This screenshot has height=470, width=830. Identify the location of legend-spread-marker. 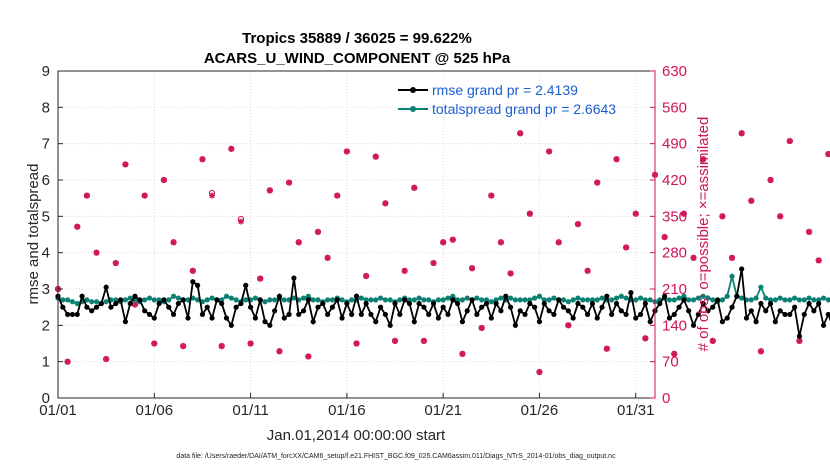
(413, 109).